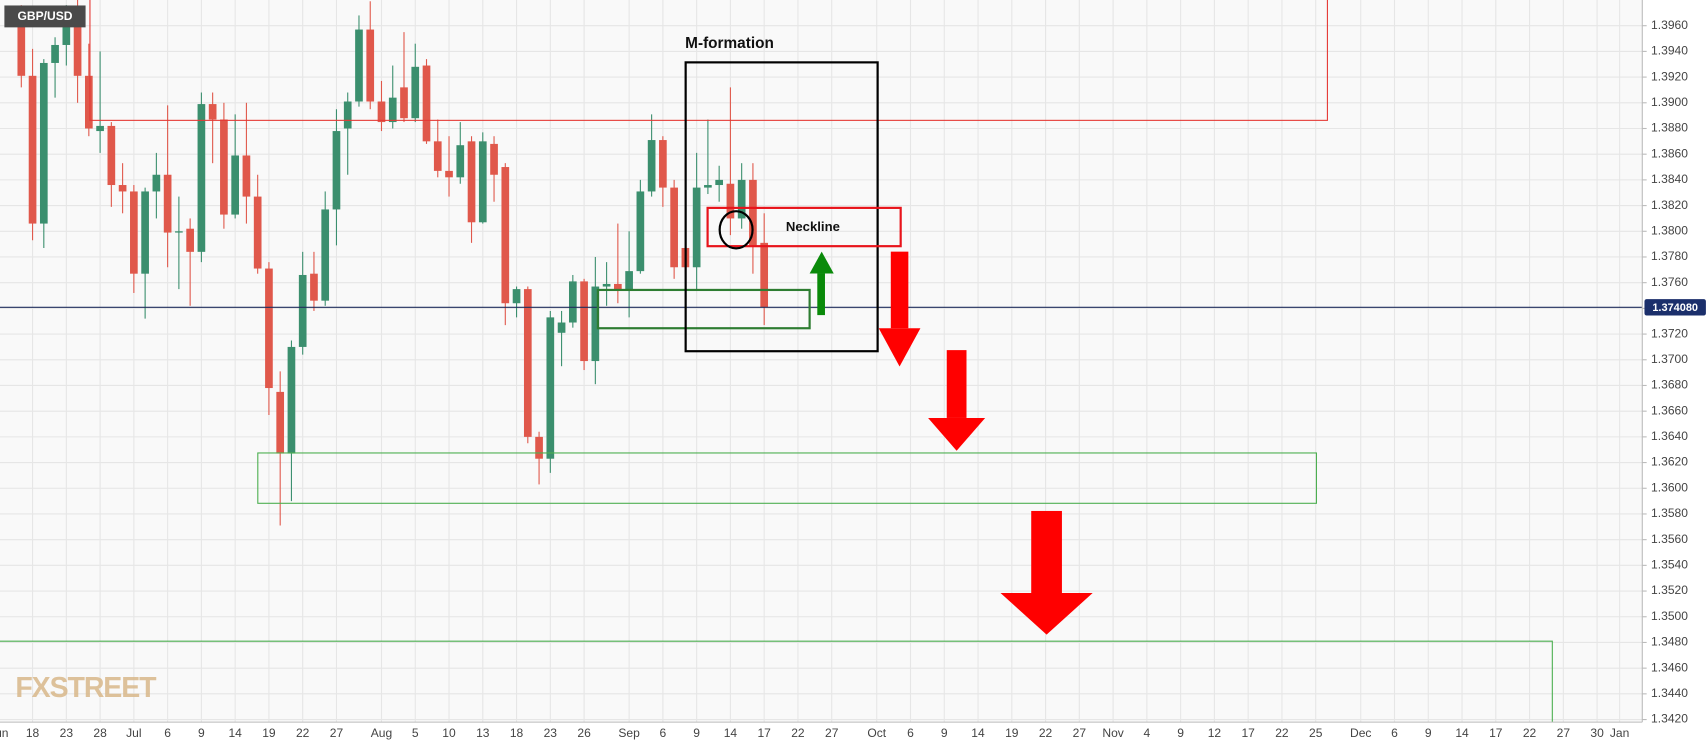  Describe the element at coordinates (1669, 205) in the screenshot. I see `y-tick-label: 1.3820` at that location.